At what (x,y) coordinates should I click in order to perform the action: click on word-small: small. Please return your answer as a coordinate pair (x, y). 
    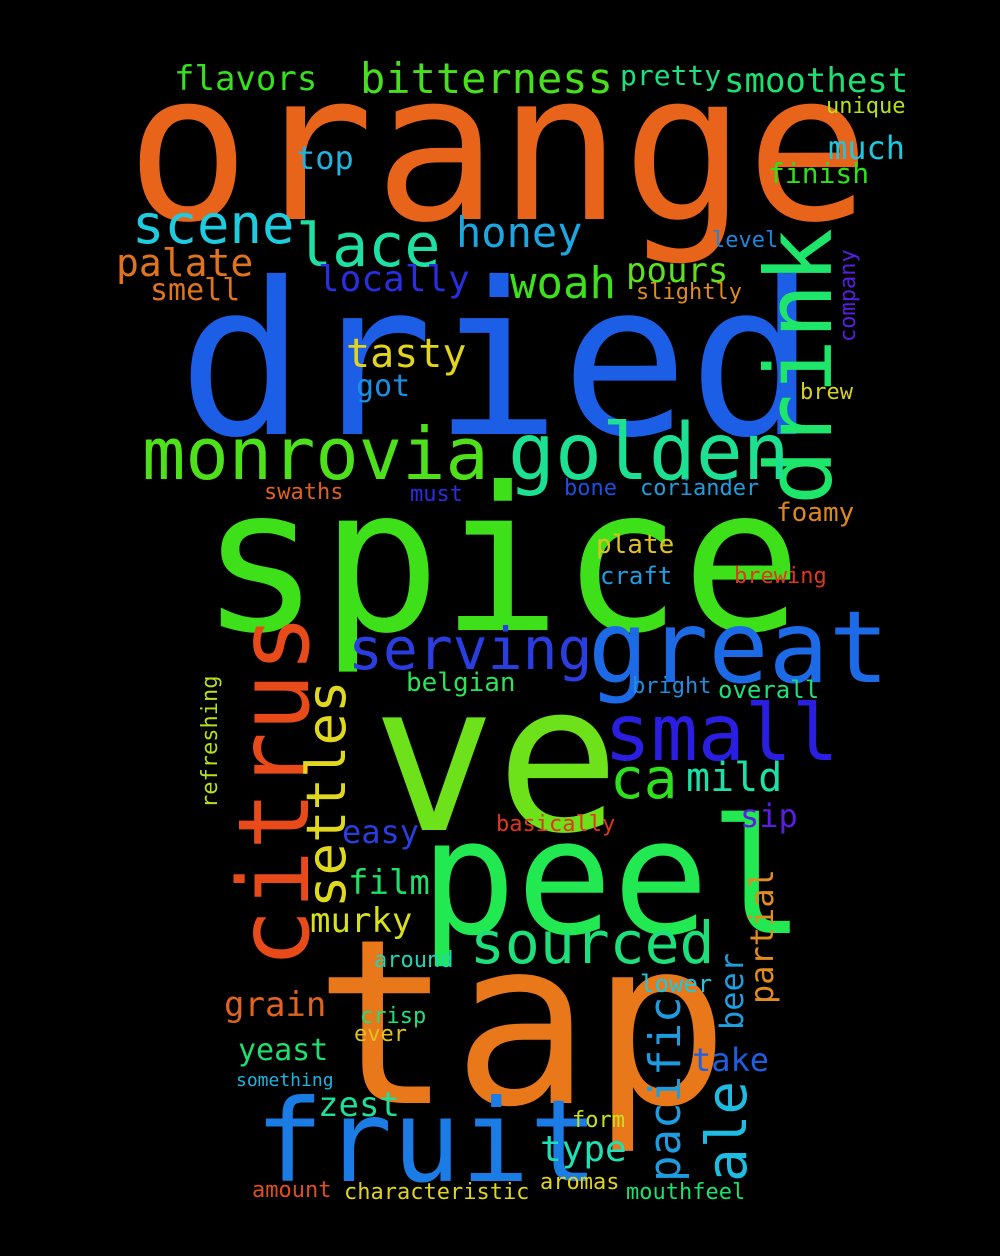
    Looking at the image, I should click on (721, 734).